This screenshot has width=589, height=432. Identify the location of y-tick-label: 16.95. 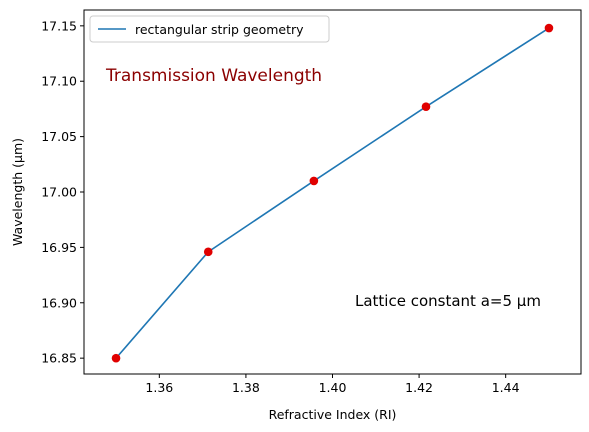
(59, 247).